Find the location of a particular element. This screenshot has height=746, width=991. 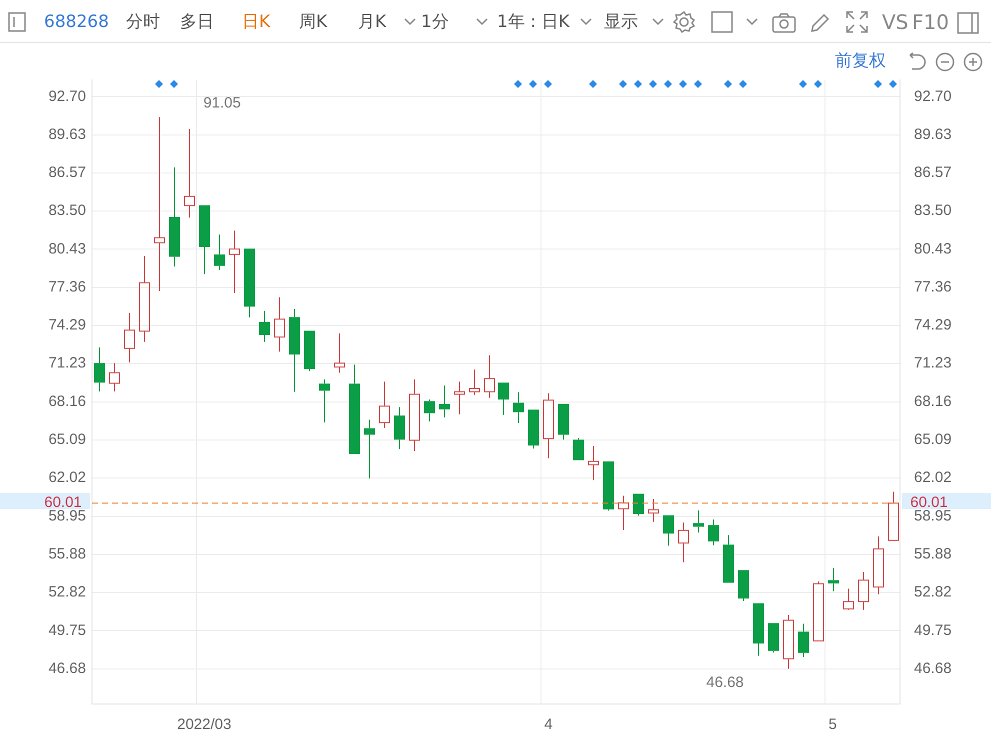

x-tick-label: 5 is located at coordinates (832, 725).